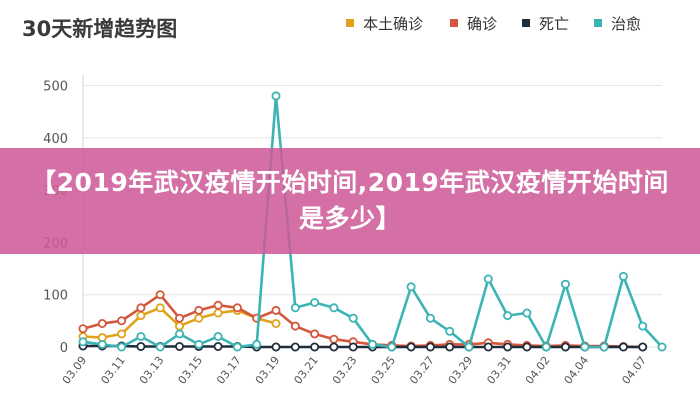  Describe the element at coordinates (55, 296) in the screenshot. I see `y-tick-label: 100` at that location.